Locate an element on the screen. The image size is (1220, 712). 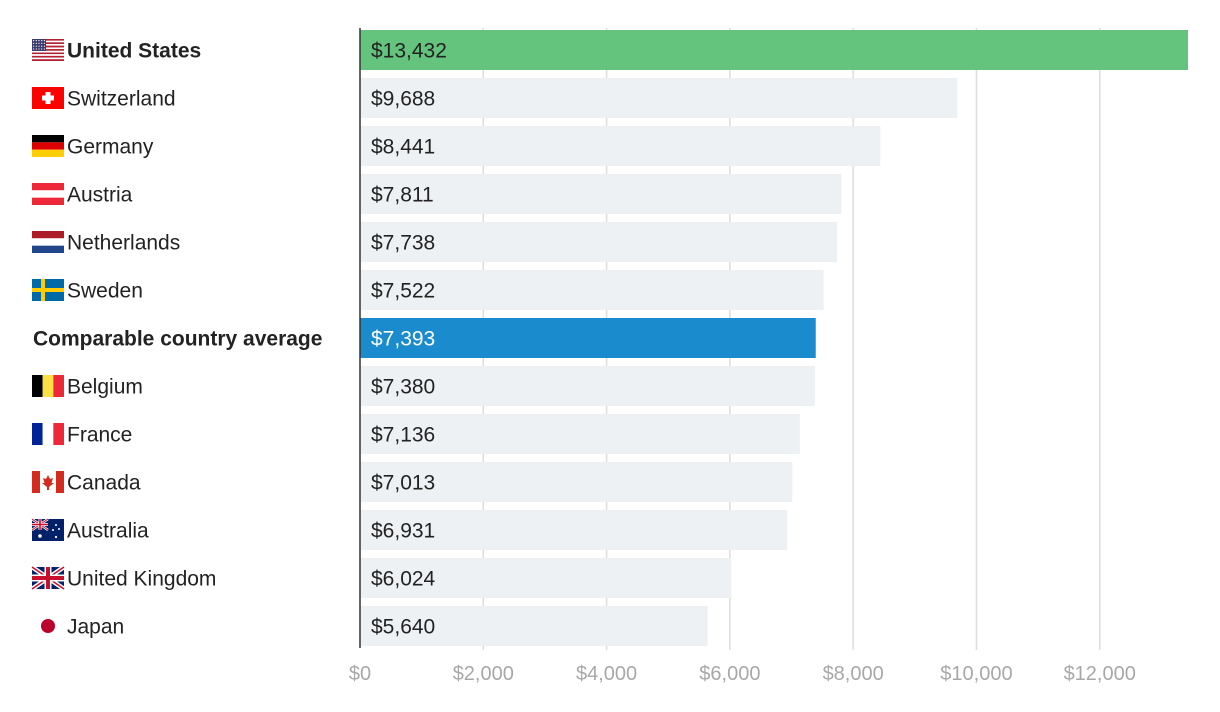
uk-flag-icon is located at coordinates (48, 578).